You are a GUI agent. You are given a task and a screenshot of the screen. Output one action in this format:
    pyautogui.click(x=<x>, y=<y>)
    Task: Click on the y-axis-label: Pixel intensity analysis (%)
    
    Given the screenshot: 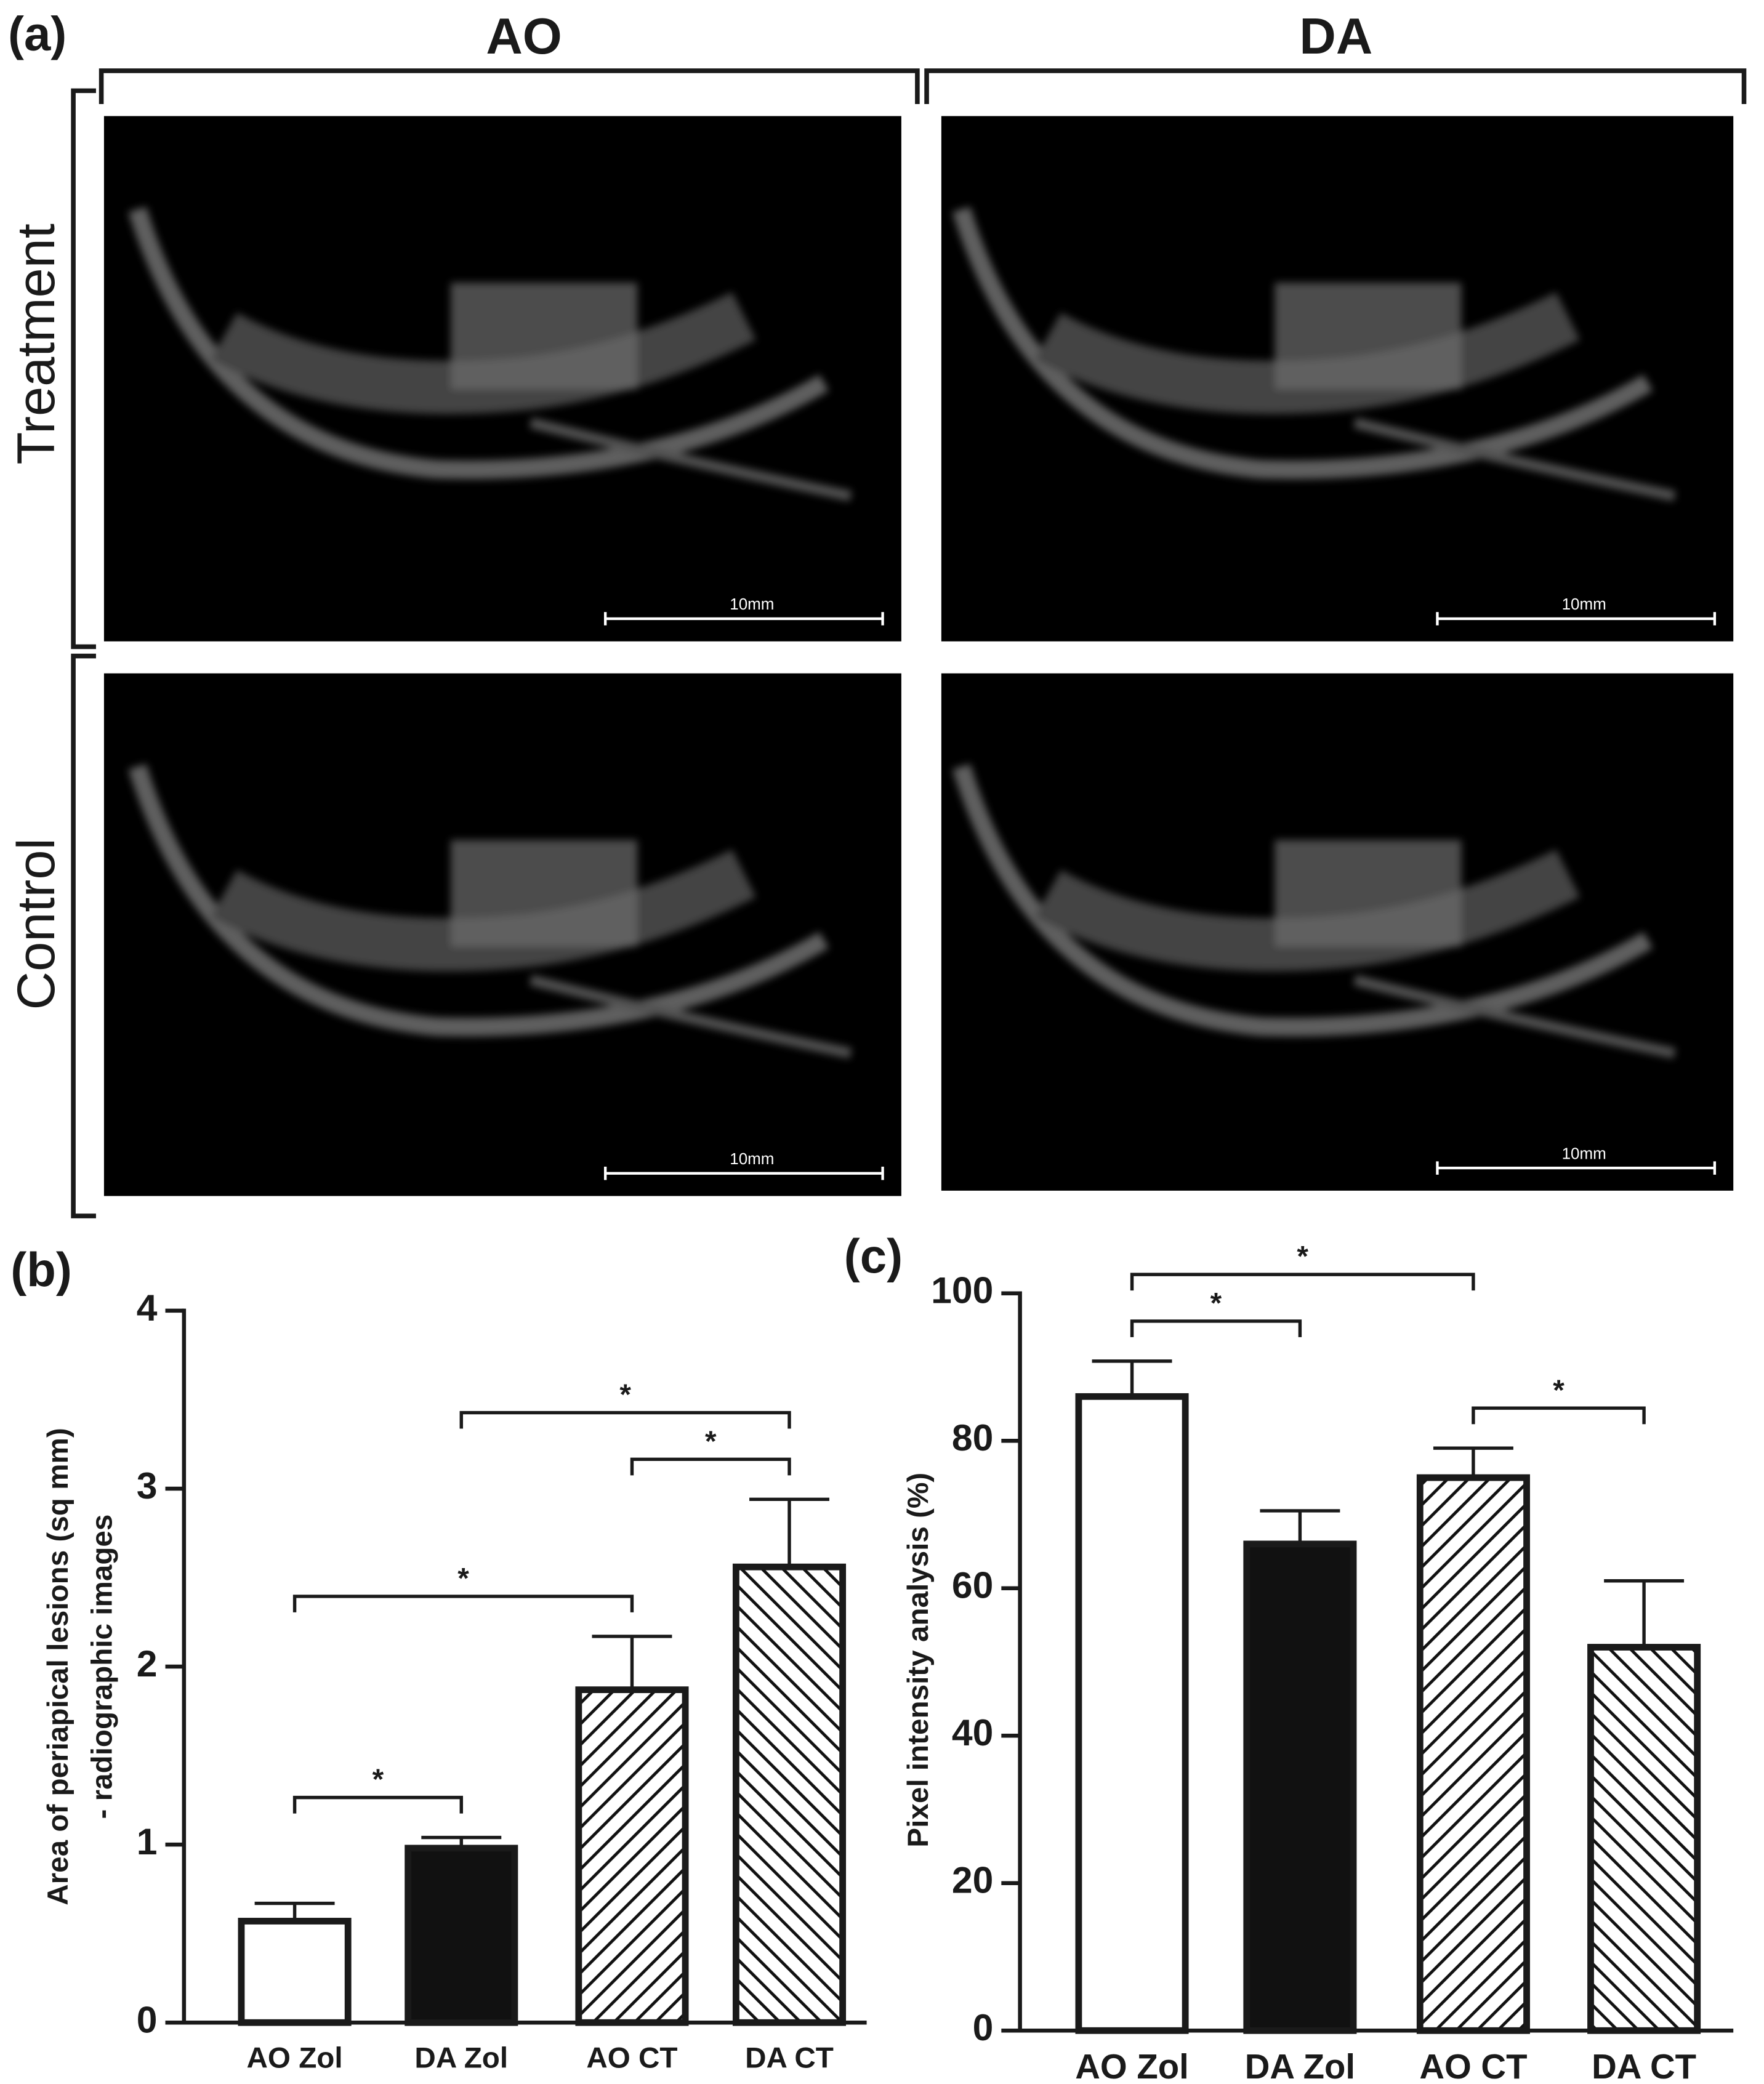 What is the action you would take?
    pyautogui.click(x=918, y=1660)
    